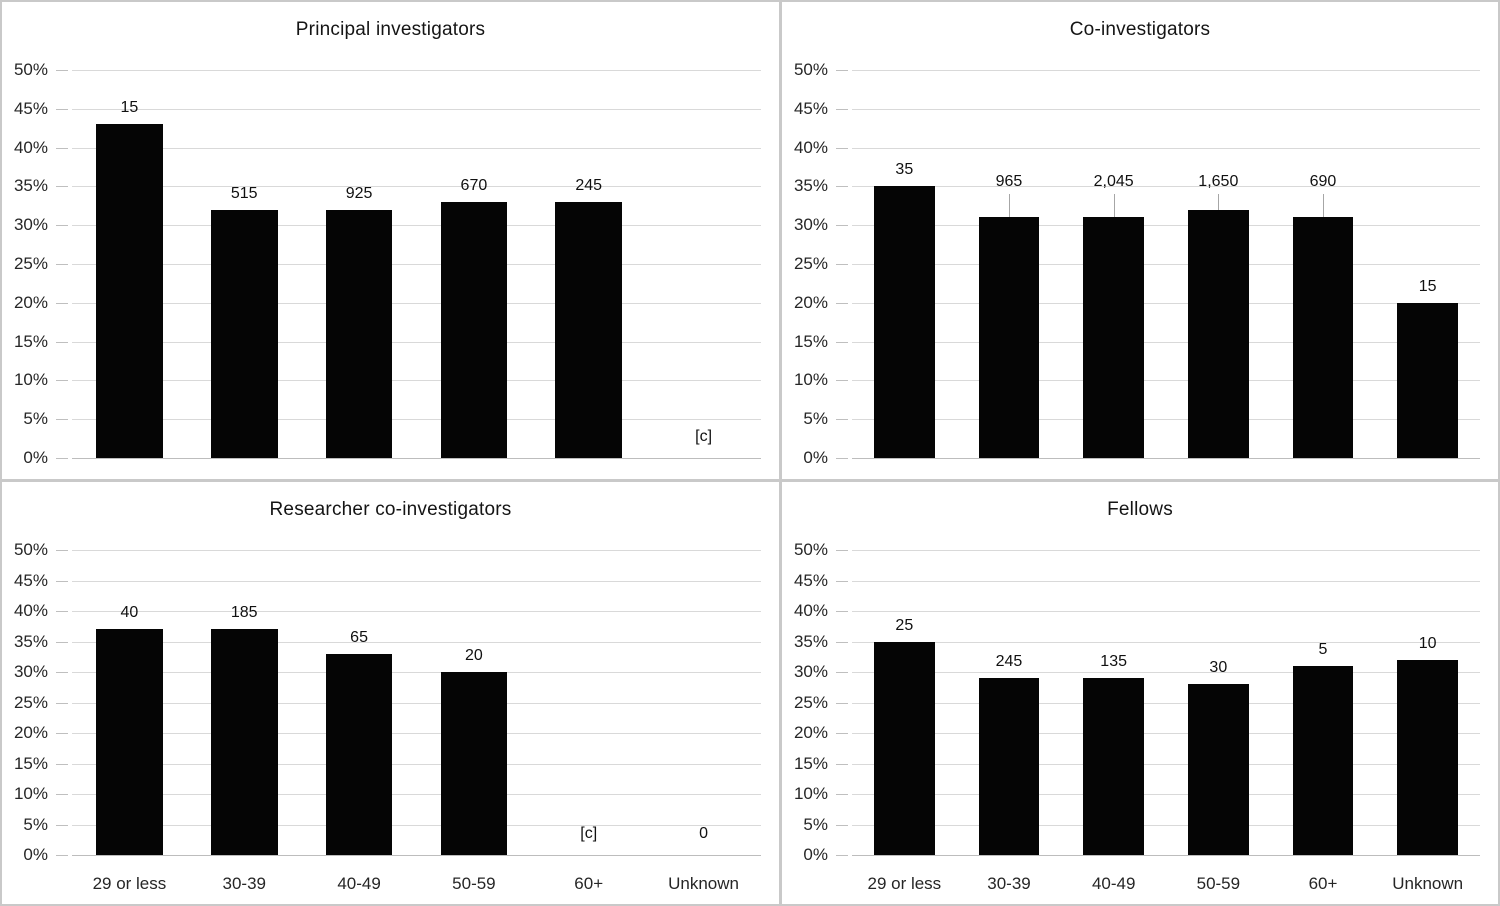 This screenshot has height=906, width=1500. What do you see at coordinates (359, 883) in the screenshot?
I see `x-axis-label: 40-49` at bounding box center [359, 883].